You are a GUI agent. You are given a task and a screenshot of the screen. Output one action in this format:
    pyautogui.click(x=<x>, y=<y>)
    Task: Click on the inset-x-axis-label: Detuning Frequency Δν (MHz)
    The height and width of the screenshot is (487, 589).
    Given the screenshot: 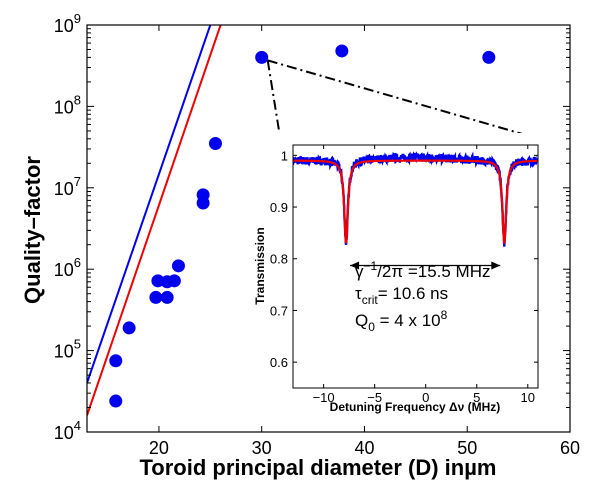 What is the action you would take?
    pyautogui.click(x=415, y=407)
    